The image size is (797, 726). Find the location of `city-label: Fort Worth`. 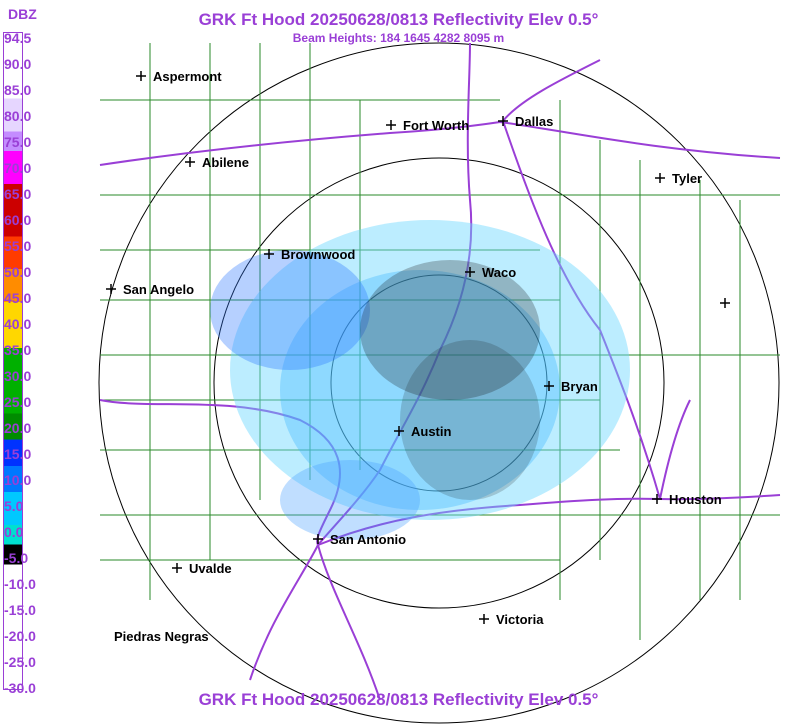

city-label: Fort Worth is located at coordinates (436, 125).